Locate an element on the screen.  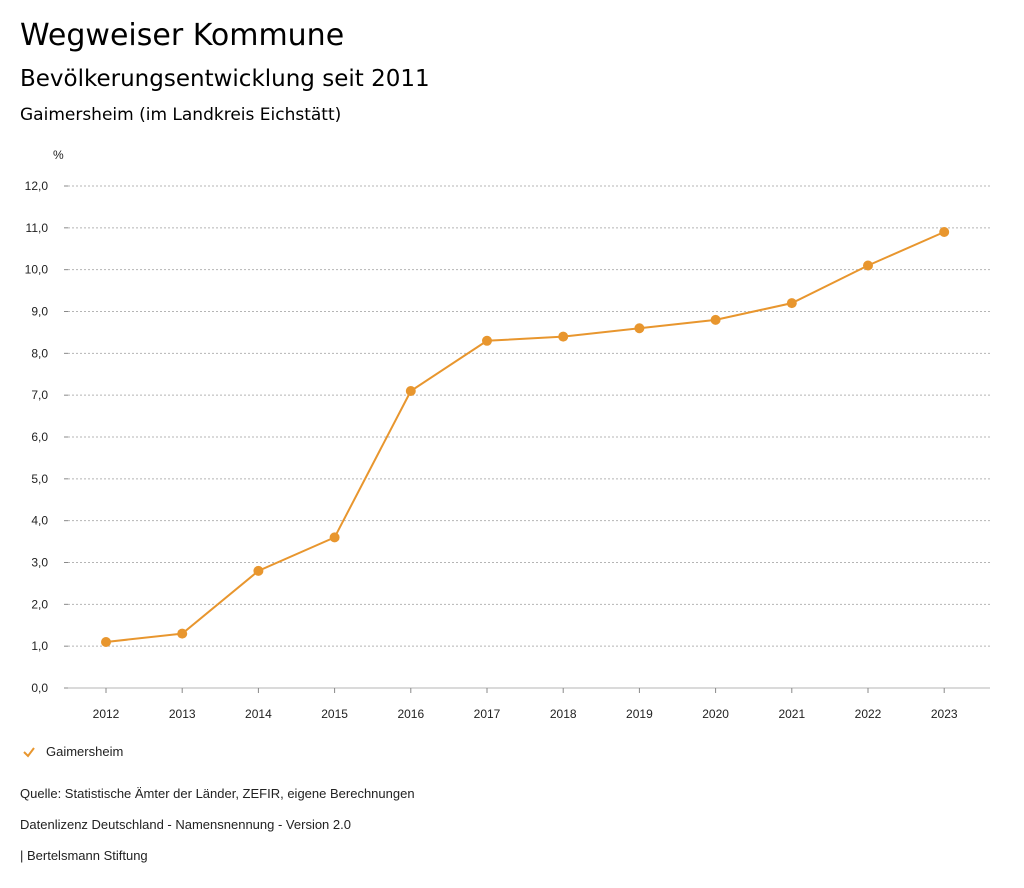
y-tick-label: 8,0 is located at coordinates (39, 353).